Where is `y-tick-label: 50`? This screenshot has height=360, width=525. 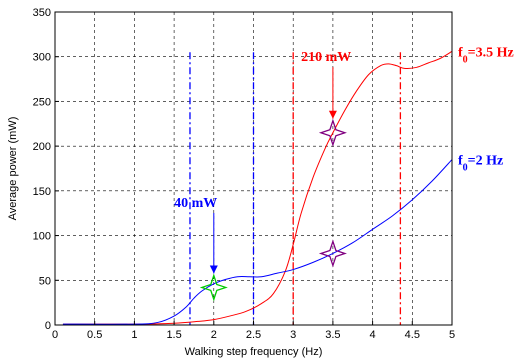 y-tick-label: 50 is located at coordinates (45, 281).